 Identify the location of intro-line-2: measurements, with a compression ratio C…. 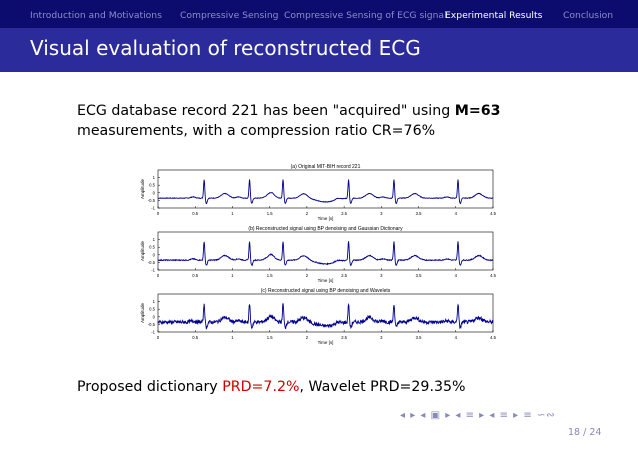
(256, 131).